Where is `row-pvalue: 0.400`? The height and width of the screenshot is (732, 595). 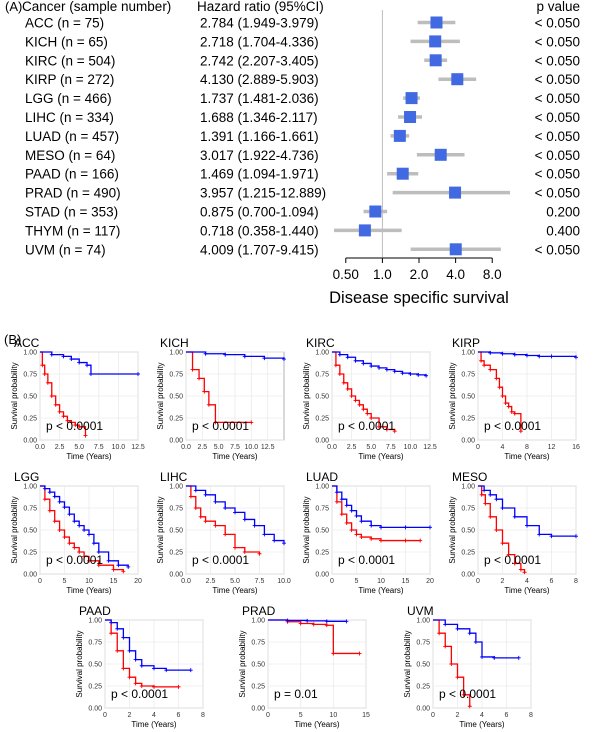
row-pvalue: 0.400 is located at coordinates (563, 230).